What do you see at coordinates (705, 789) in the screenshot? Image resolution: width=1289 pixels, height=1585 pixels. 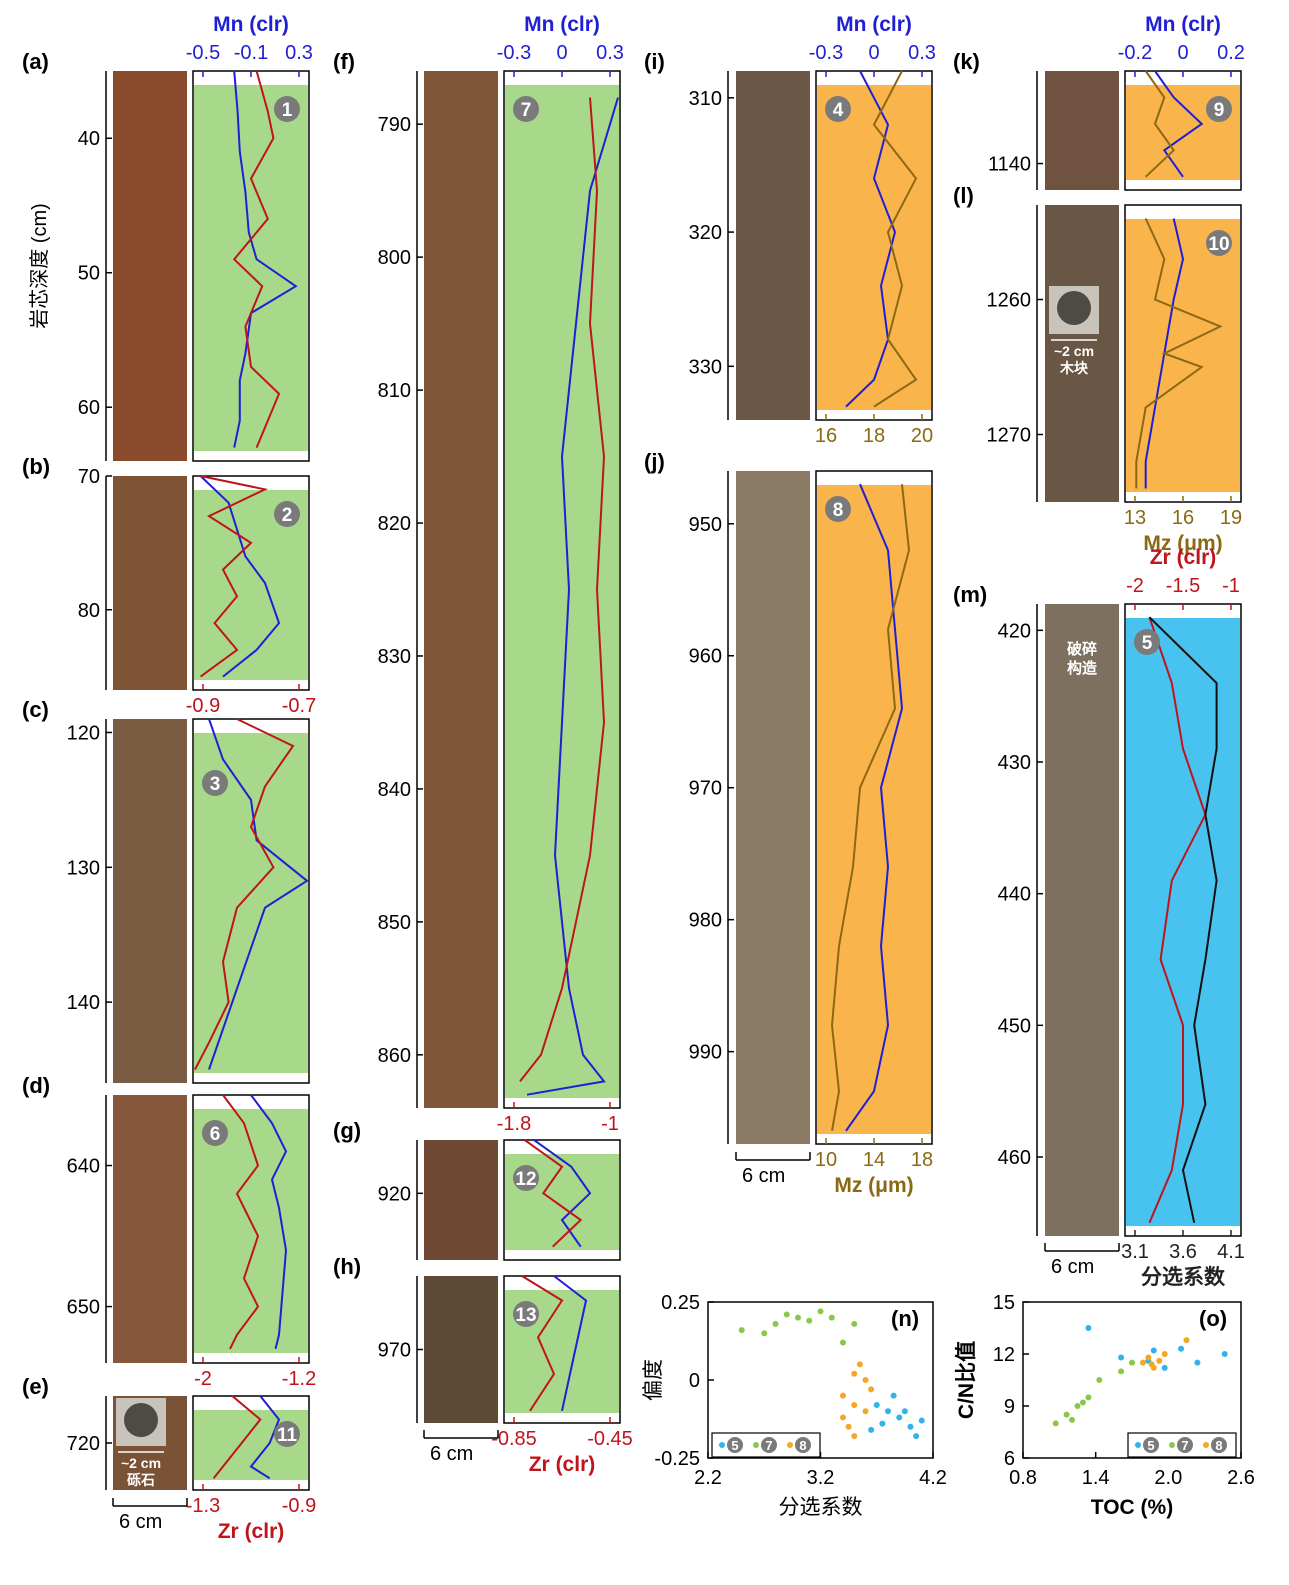 I see `depth-tick-label: 970` at bounding box center [705, 789].